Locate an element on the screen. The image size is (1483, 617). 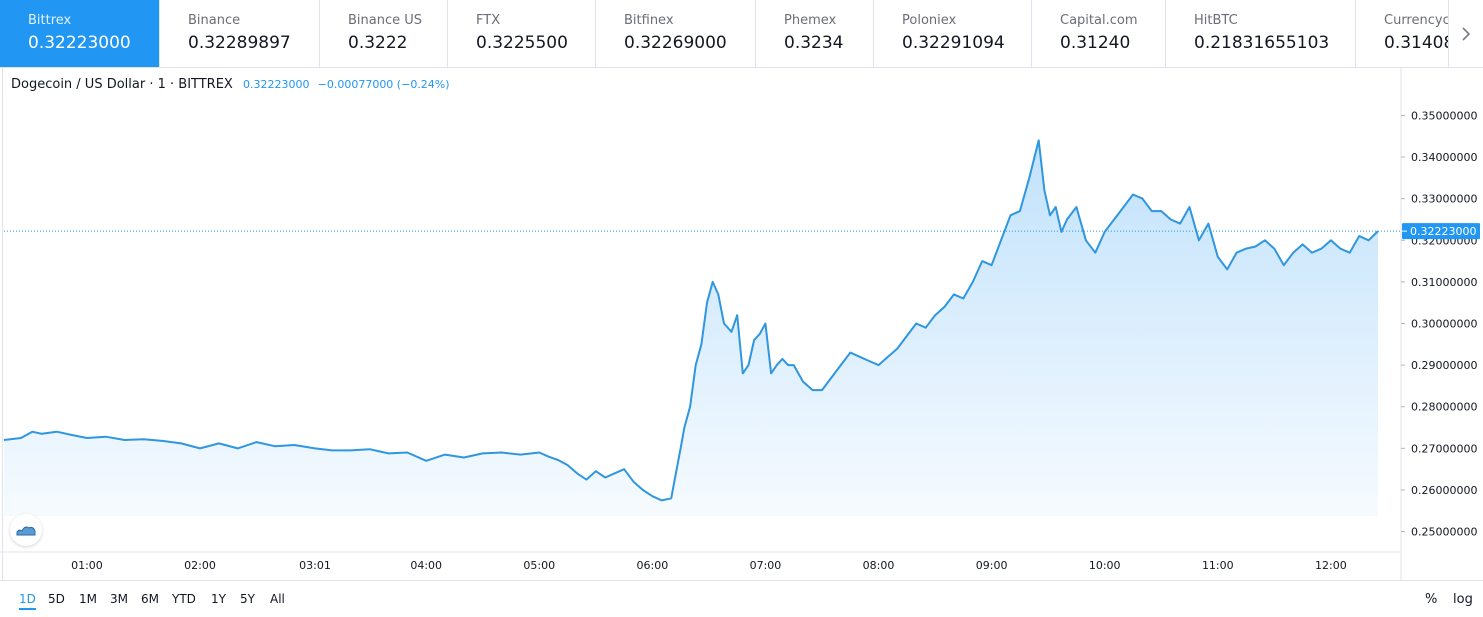
exchange-price: 0.32269000 is located at coordinates (675, 43).